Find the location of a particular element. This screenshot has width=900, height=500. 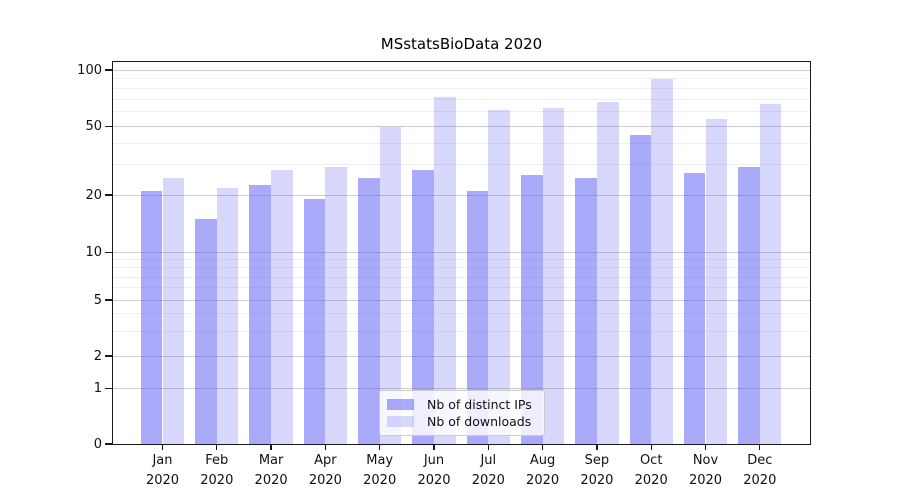

x-tick-month: May is located at coordinates (380, 460).